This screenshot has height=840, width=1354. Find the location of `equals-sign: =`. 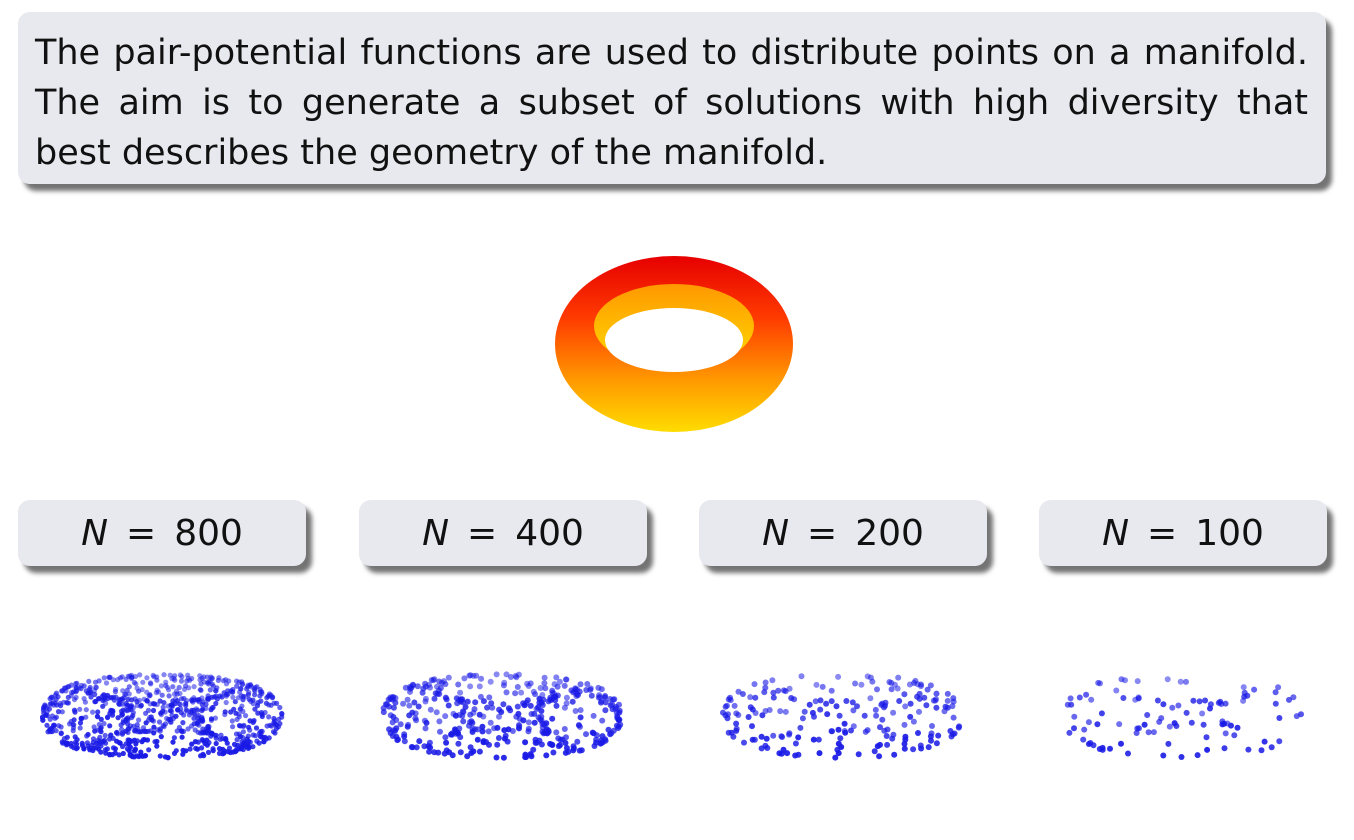

equals-sign: = is located at coordinates (1162, 533).